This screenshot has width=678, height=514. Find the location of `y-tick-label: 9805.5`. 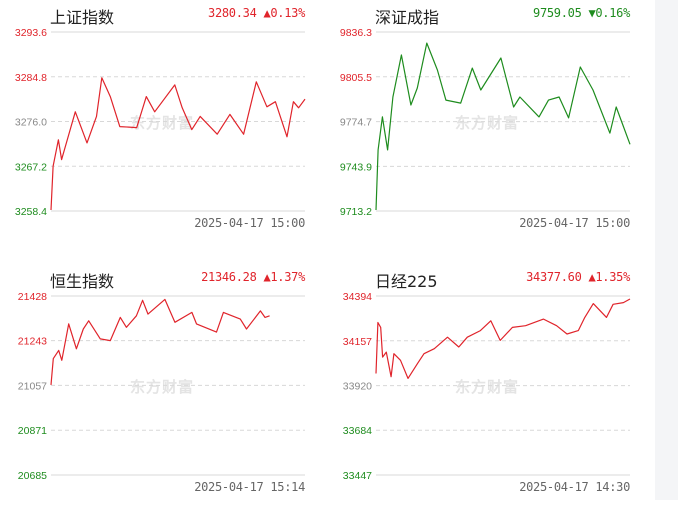

y-tick-label: 9805.5 is located at coordinates (356, 78).